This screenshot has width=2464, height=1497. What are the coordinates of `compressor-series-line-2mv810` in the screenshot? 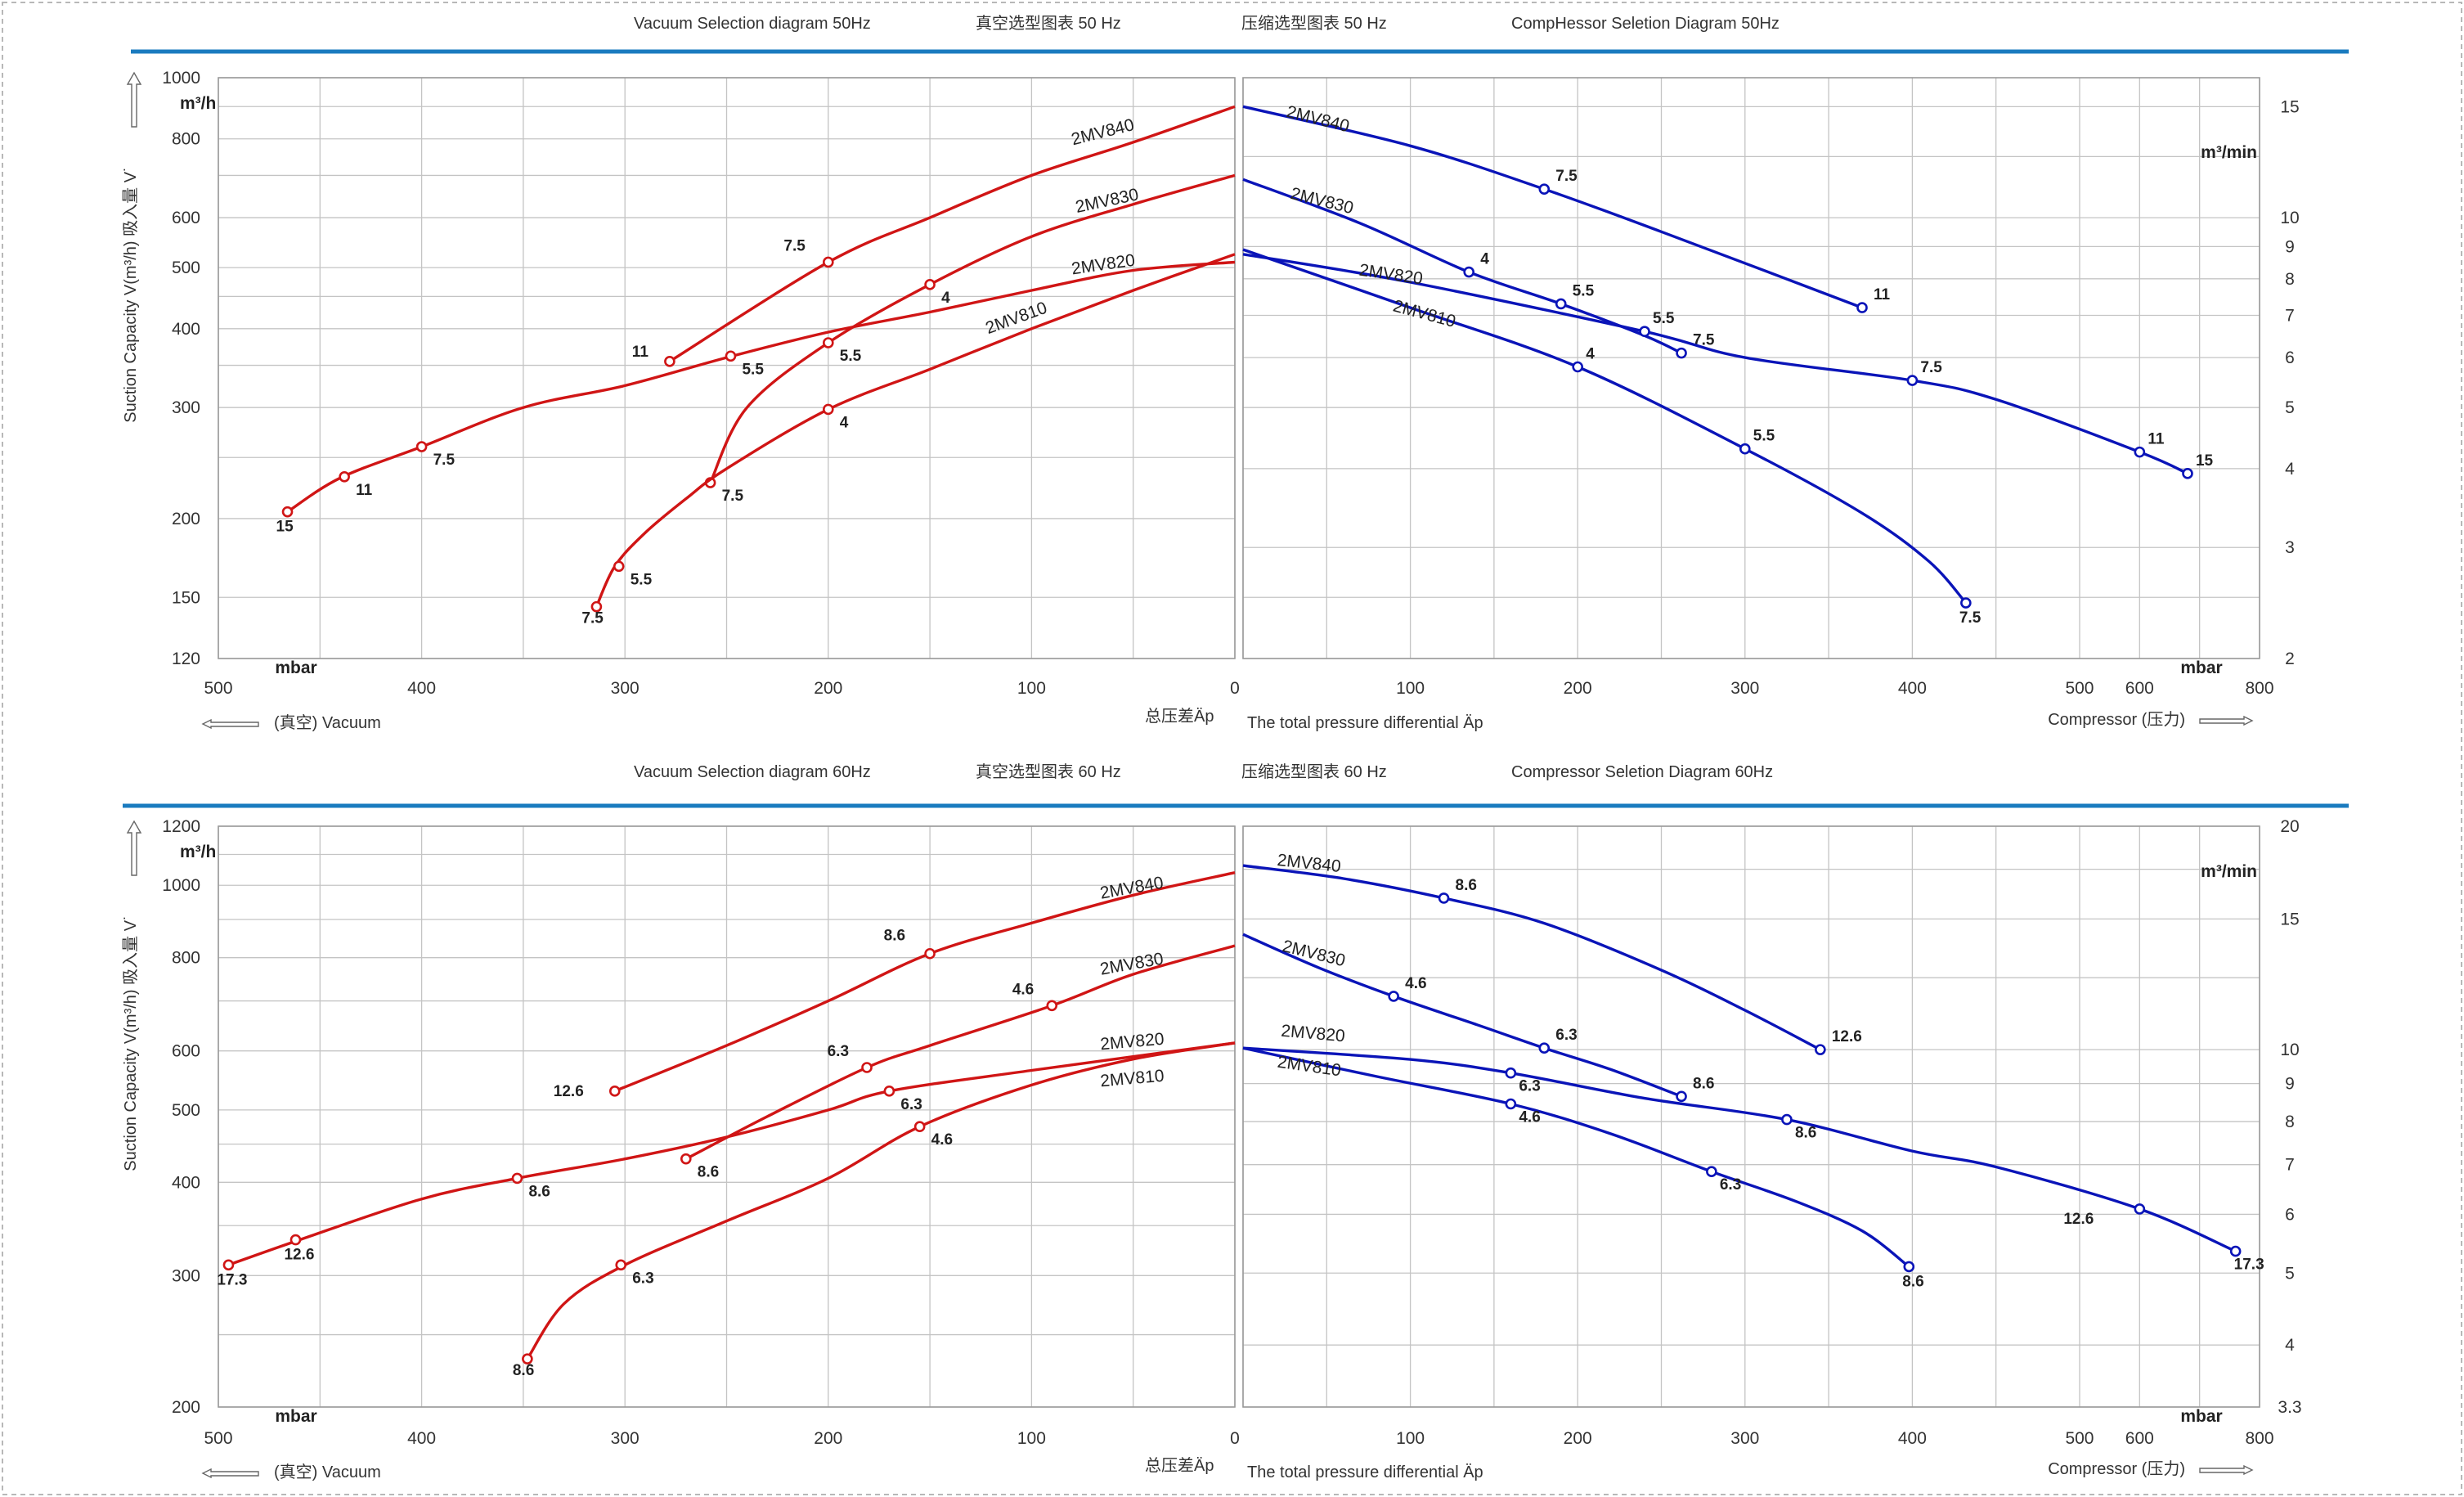 It's located at (1605, 426).